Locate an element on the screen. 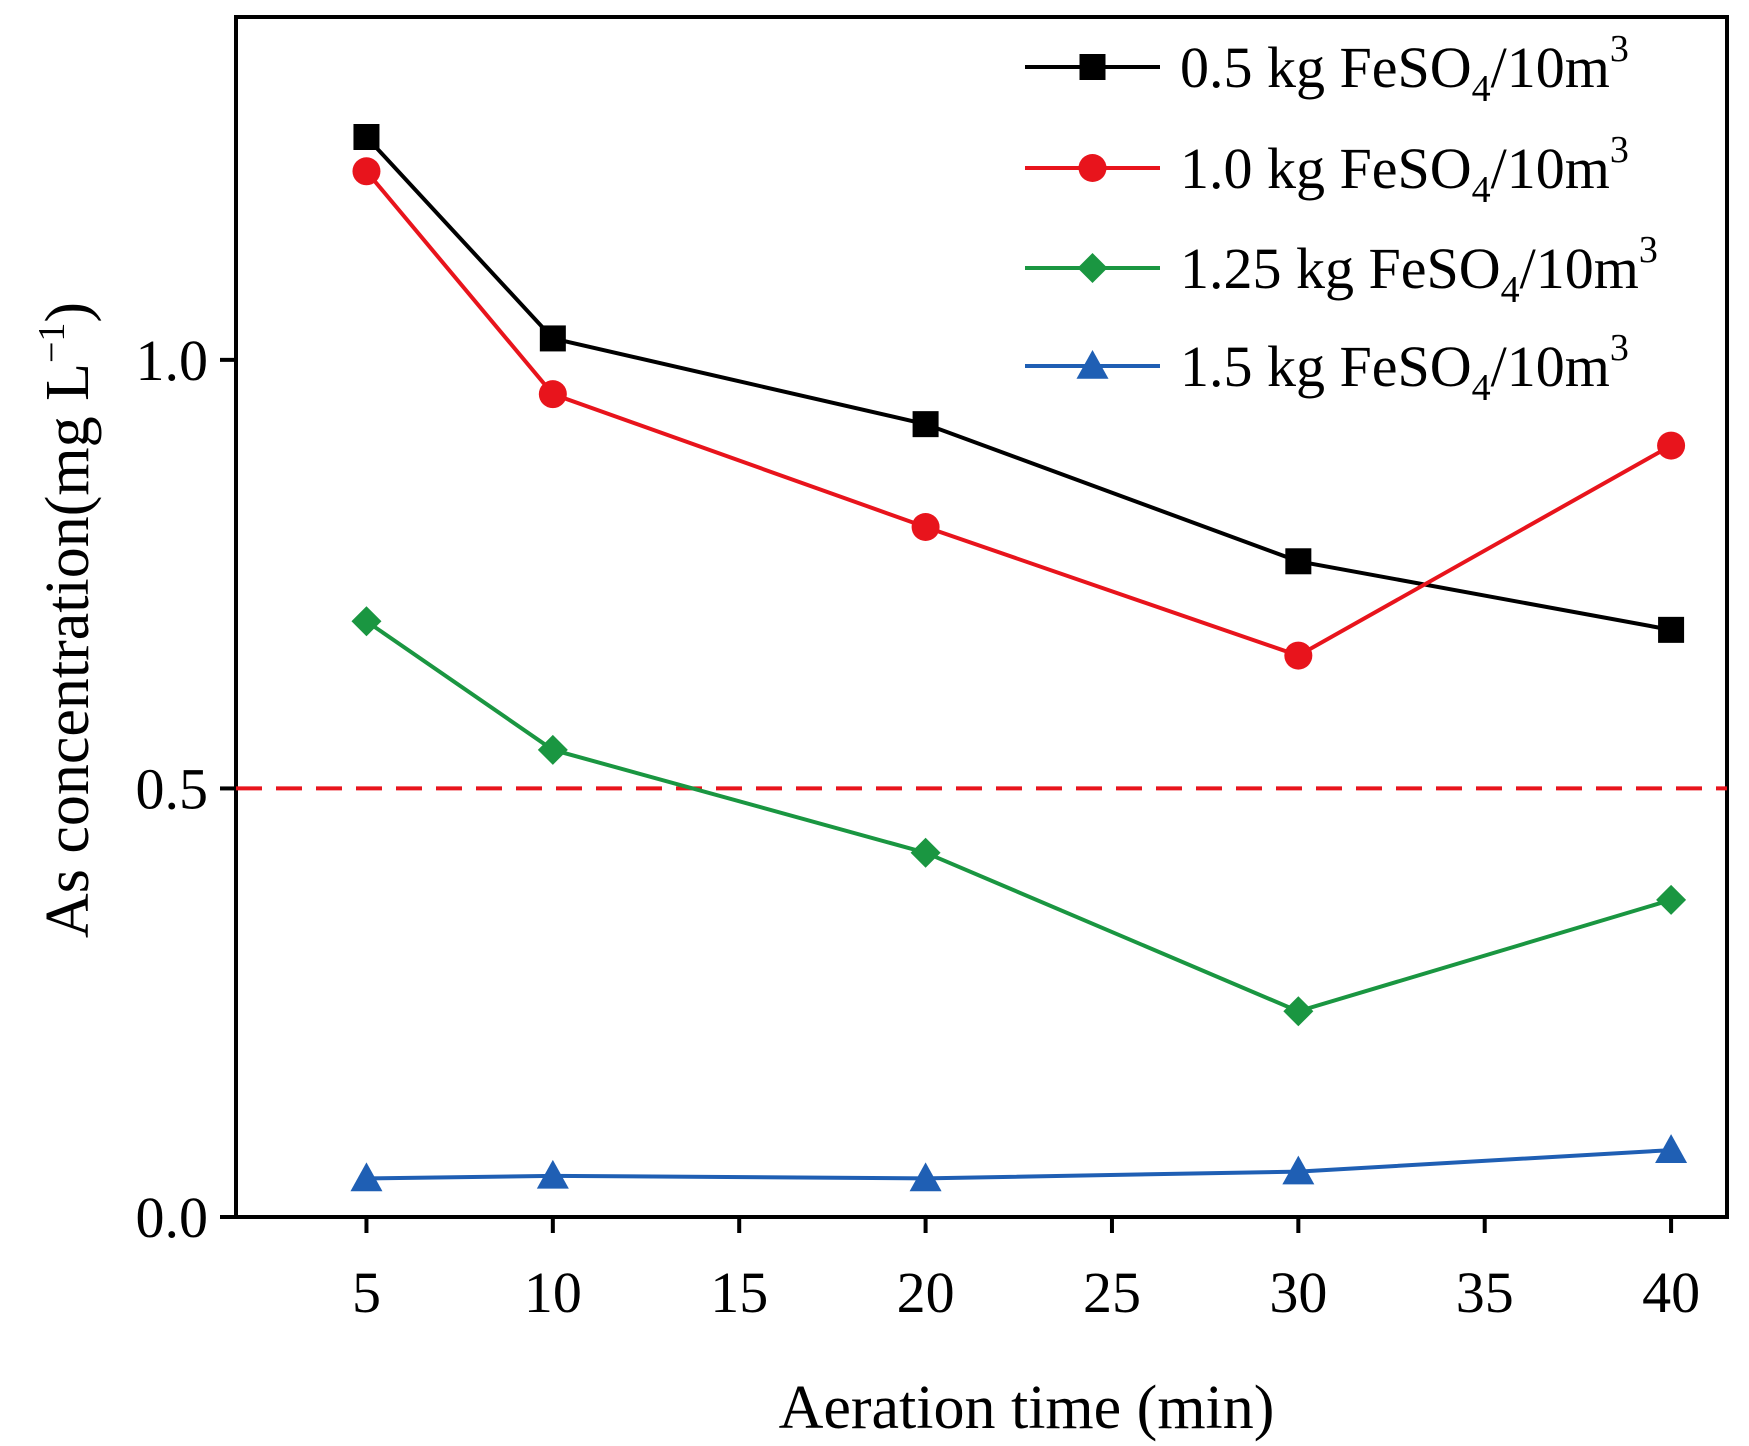 The image size is (1749, 1446). legend-label-1-part-3: /10m is located at coordinates (1550, 67).